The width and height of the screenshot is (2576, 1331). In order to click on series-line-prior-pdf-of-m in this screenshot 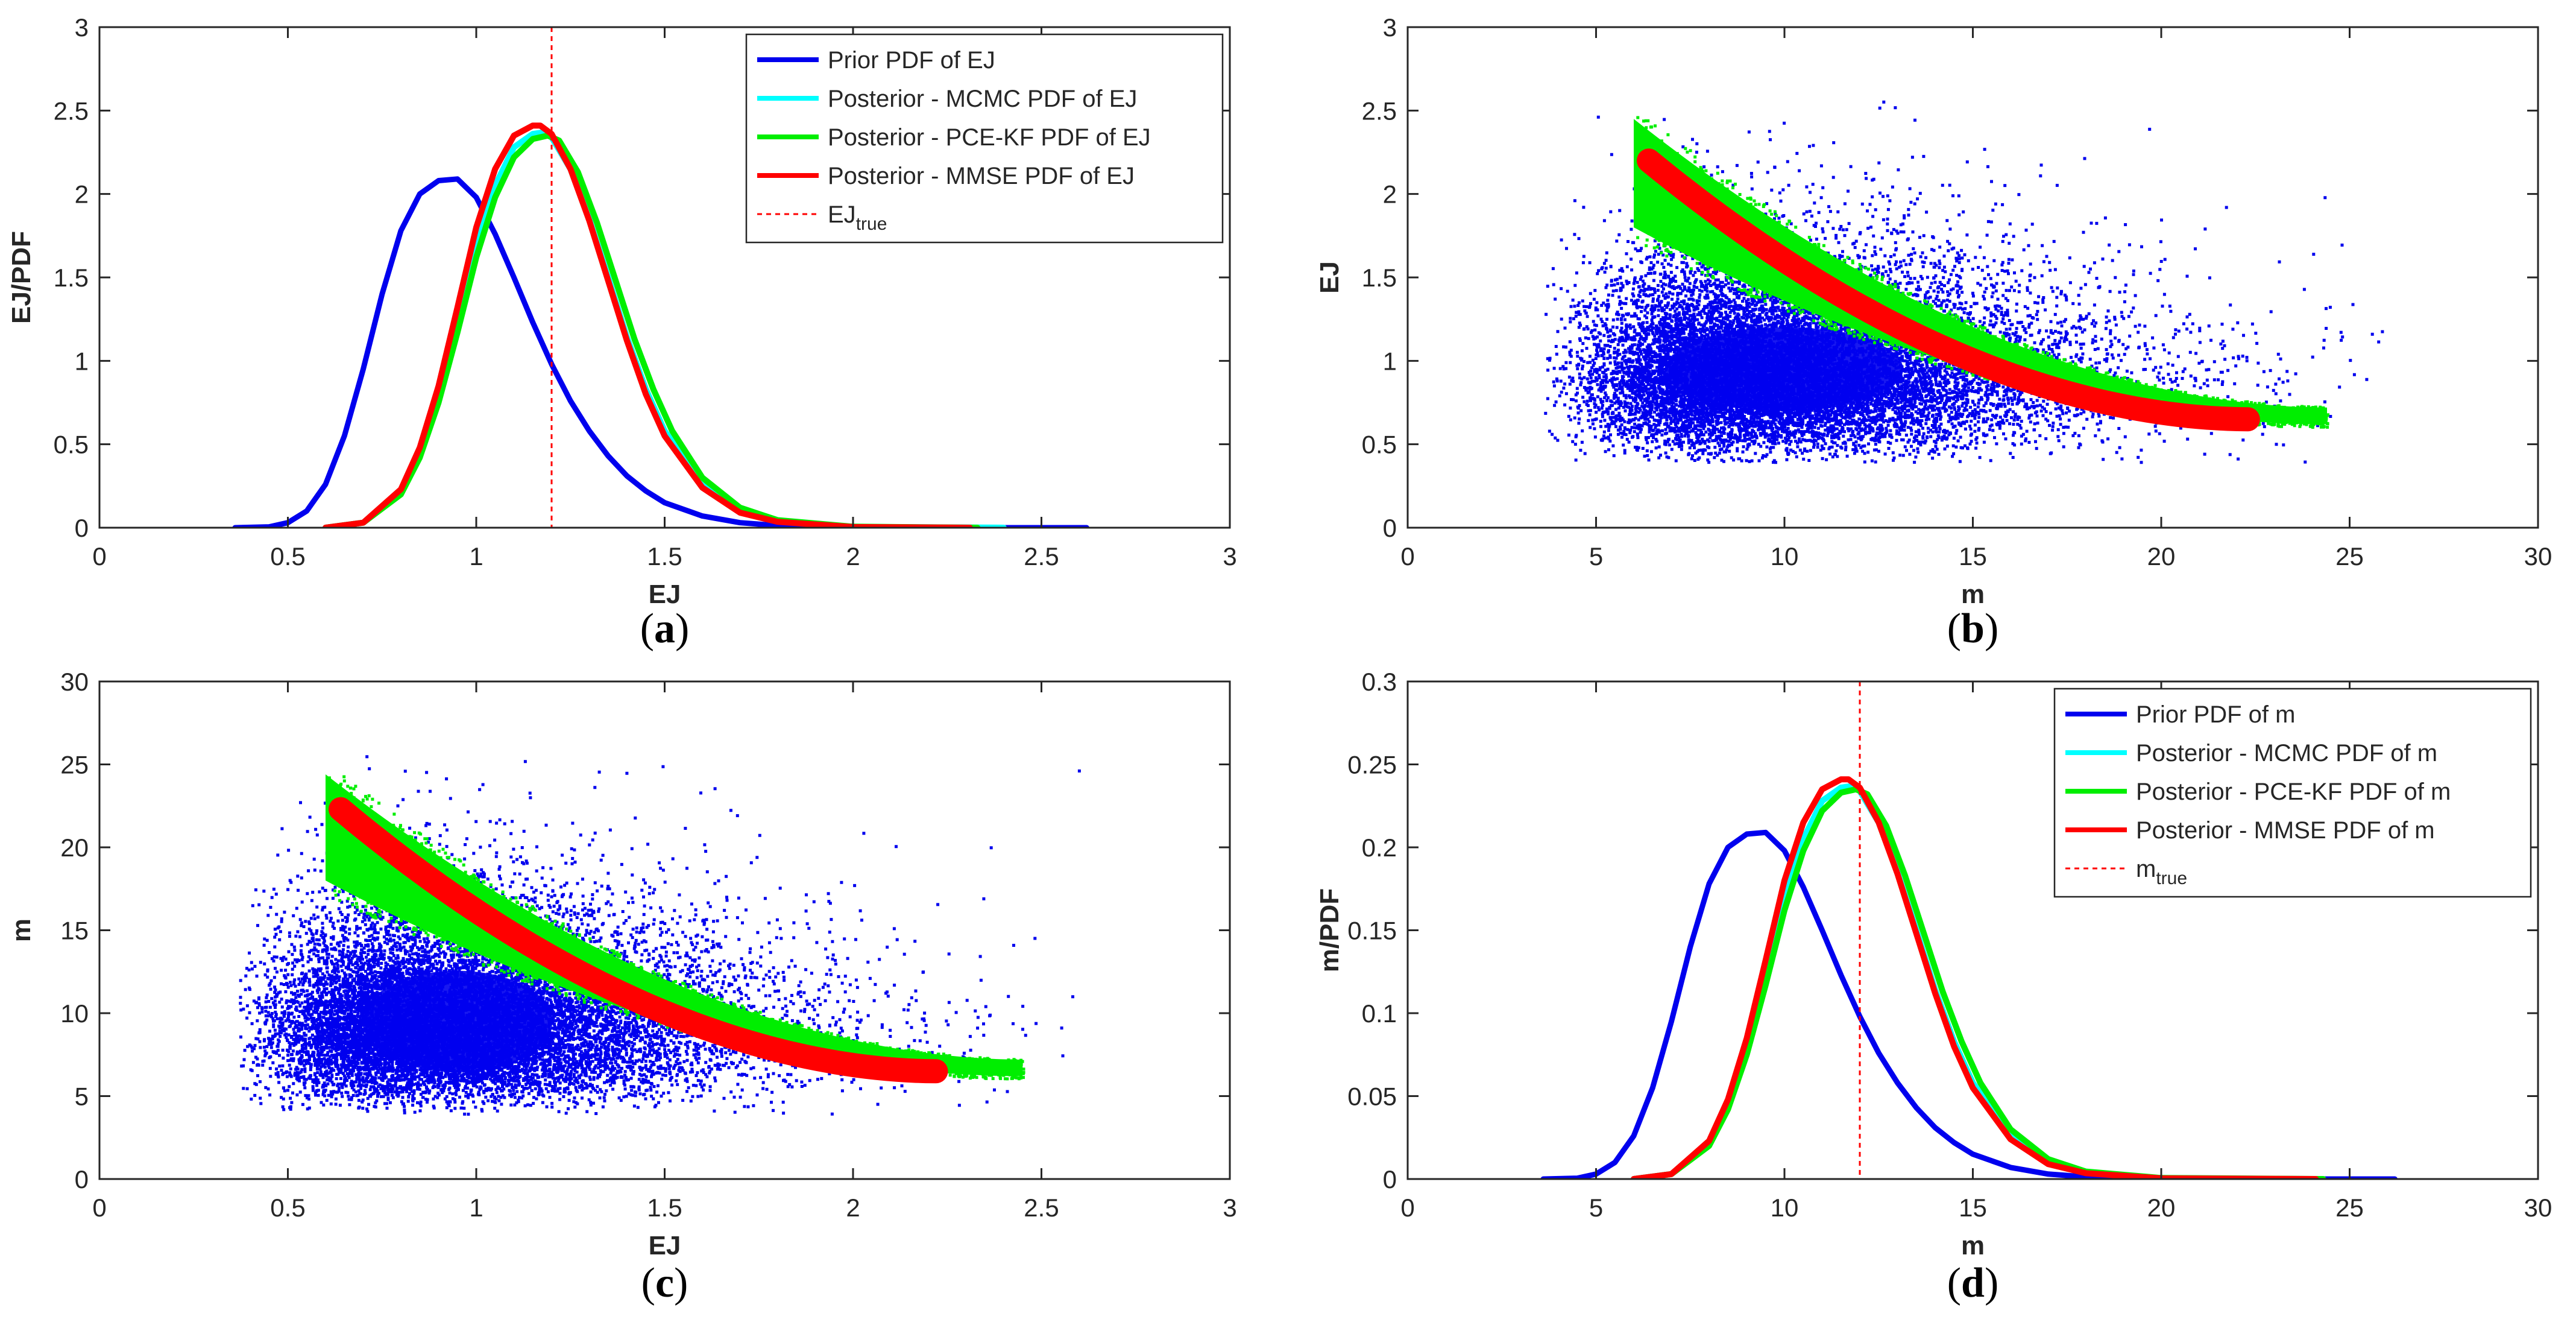, I will do `click(1969, 1004)`.